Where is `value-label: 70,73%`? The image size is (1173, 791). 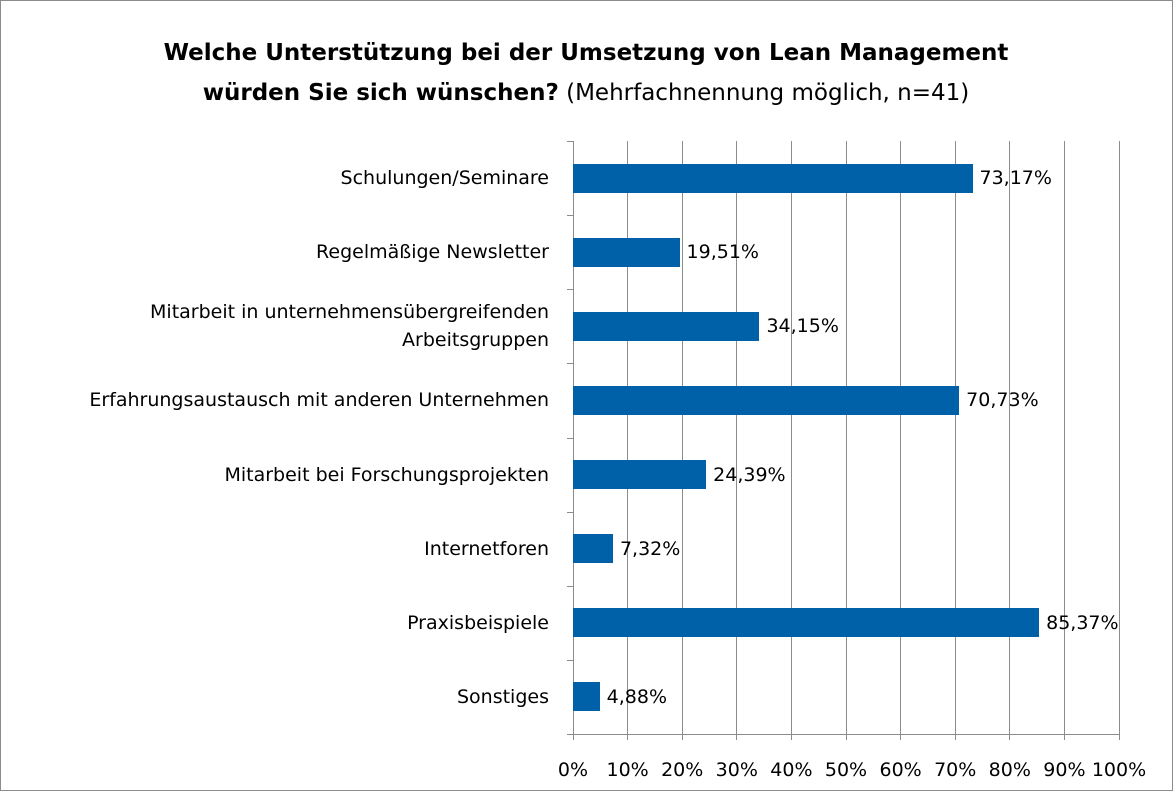
value-label: 70,73% is located at coordinates (1002, 400).